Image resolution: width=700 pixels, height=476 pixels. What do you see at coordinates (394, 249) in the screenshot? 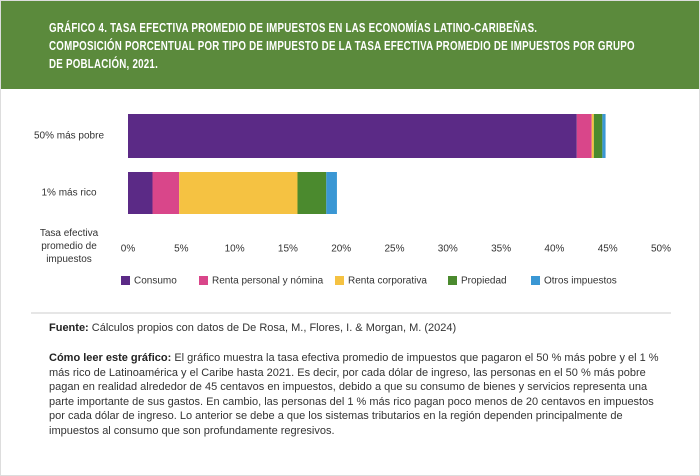
I see `x-tick-label: 25%` at bounding box center [394, 249].